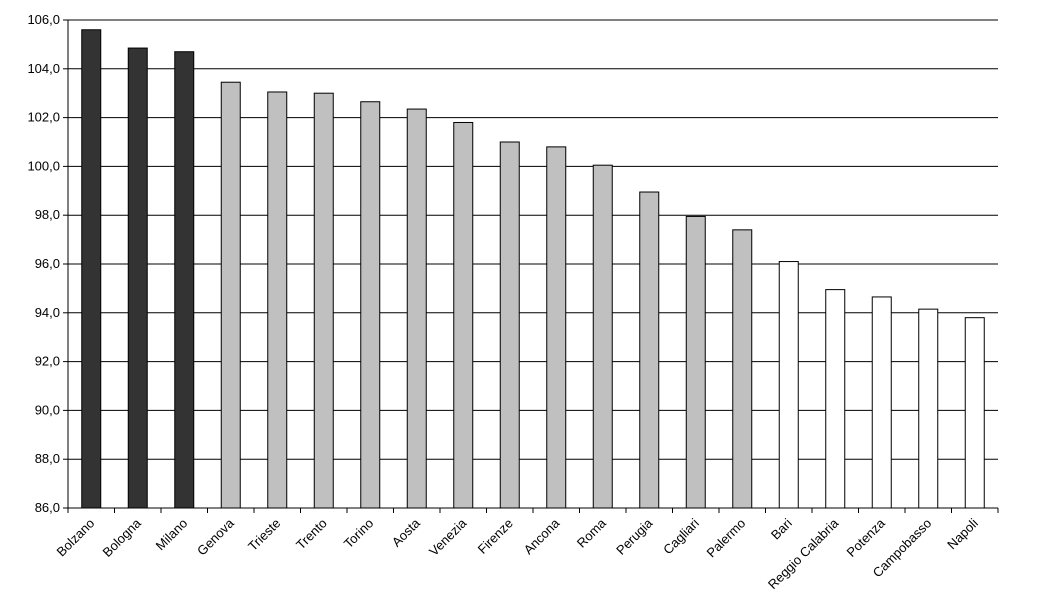 The image size is (1040, 614). I want to click on x-tick-label: Roma, so click(592, 533).